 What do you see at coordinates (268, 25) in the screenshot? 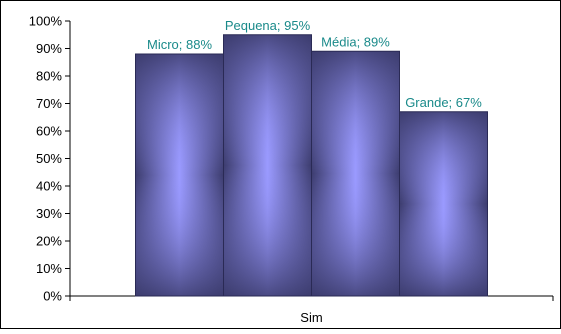
I see `data-label: Pequena; 95%` at bounding box center [268, 25].